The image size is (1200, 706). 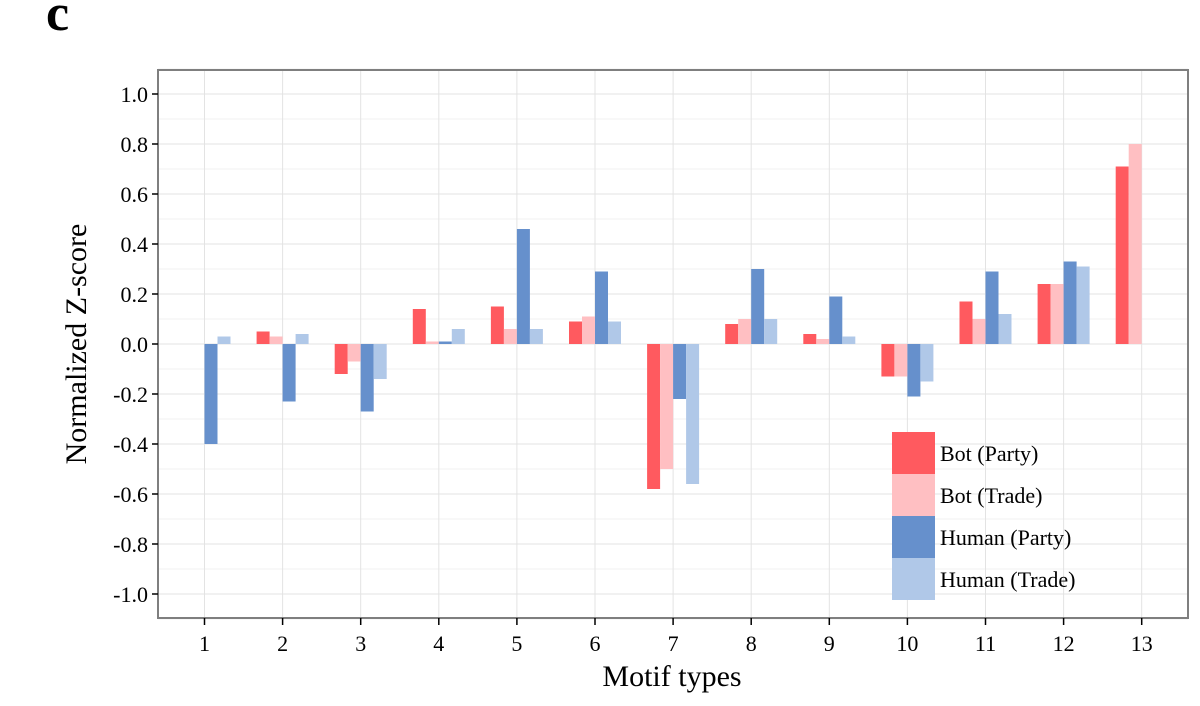 I want to click on x-tick-label: 10, so click(x=907, y=643).